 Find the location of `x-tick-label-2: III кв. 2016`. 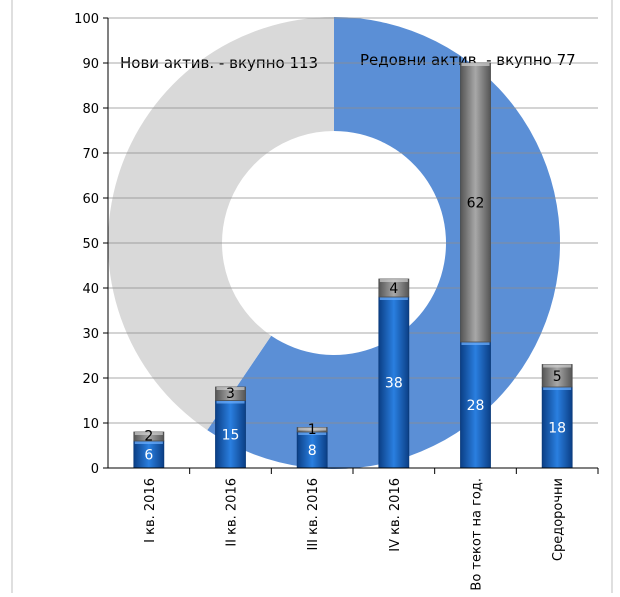

x-tick-label-2: III кв. 2016 is located at coordinates (313, 514).